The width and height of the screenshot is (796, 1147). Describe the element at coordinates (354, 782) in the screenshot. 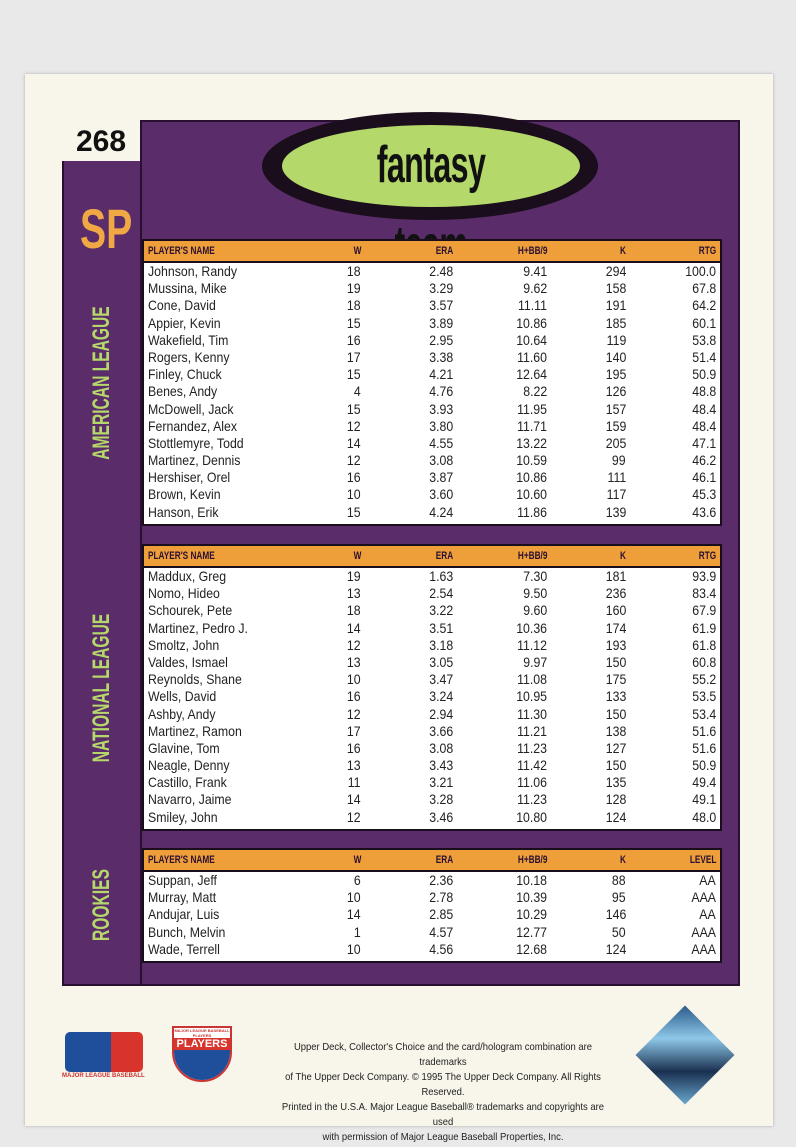

I see `table-cell: 11` at that location.